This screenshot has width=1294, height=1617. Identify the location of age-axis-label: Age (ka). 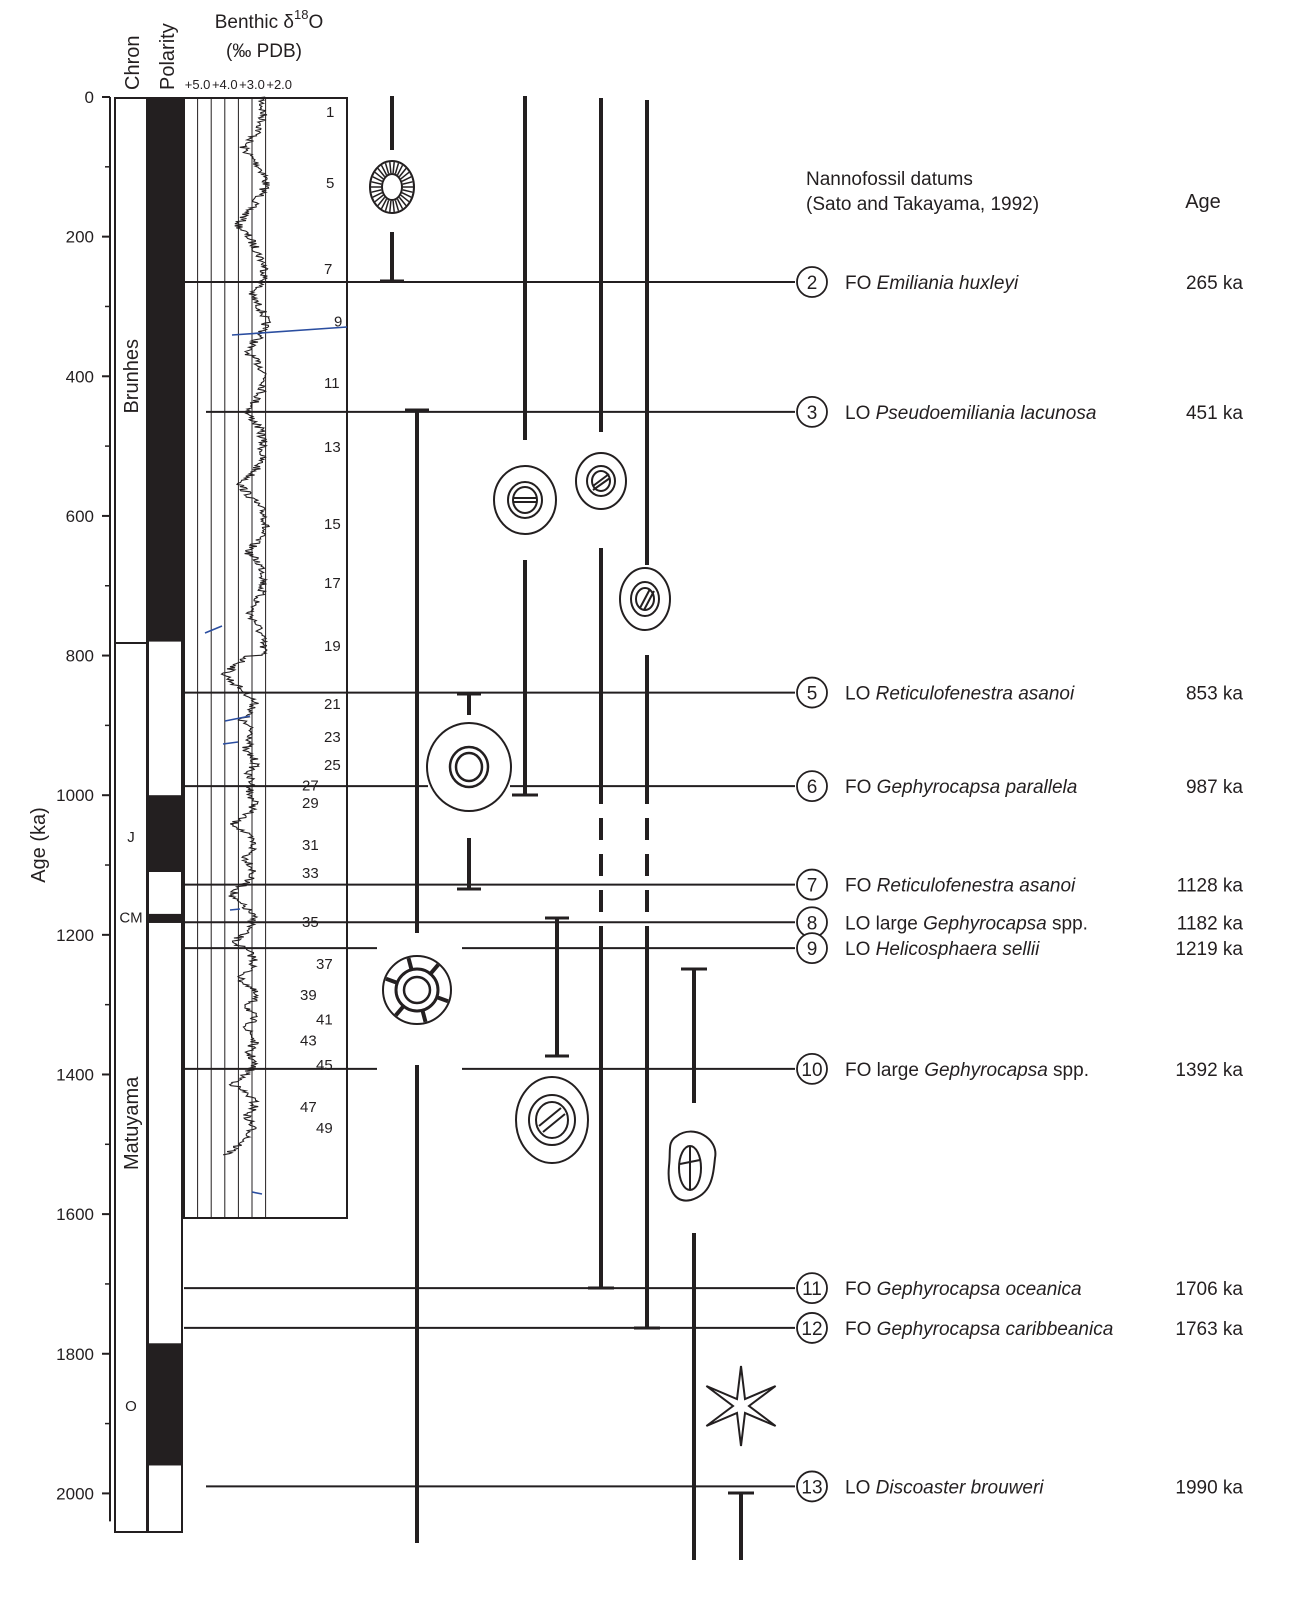
(39, 845).